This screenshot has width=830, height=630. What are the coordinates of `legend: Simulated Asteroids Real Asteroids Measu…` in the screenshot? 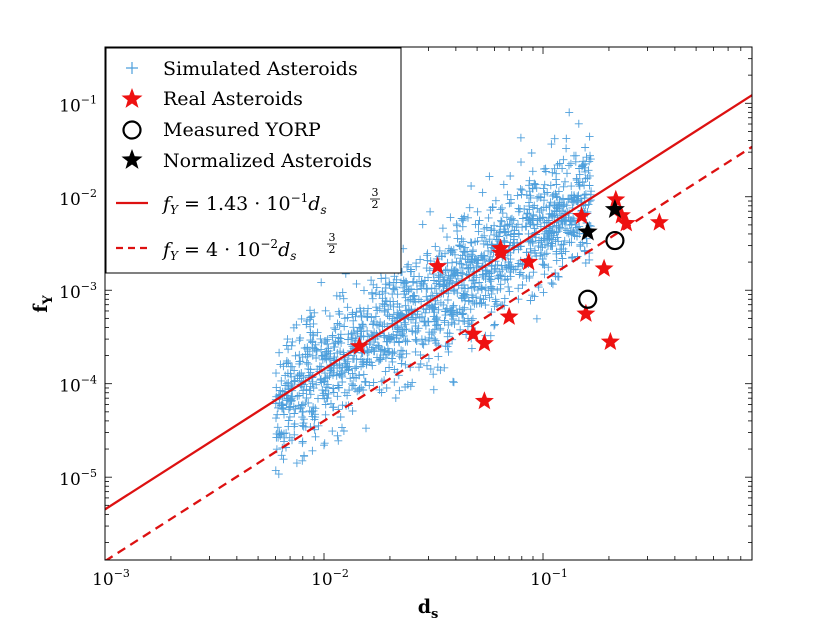 It's located at (253, 160).